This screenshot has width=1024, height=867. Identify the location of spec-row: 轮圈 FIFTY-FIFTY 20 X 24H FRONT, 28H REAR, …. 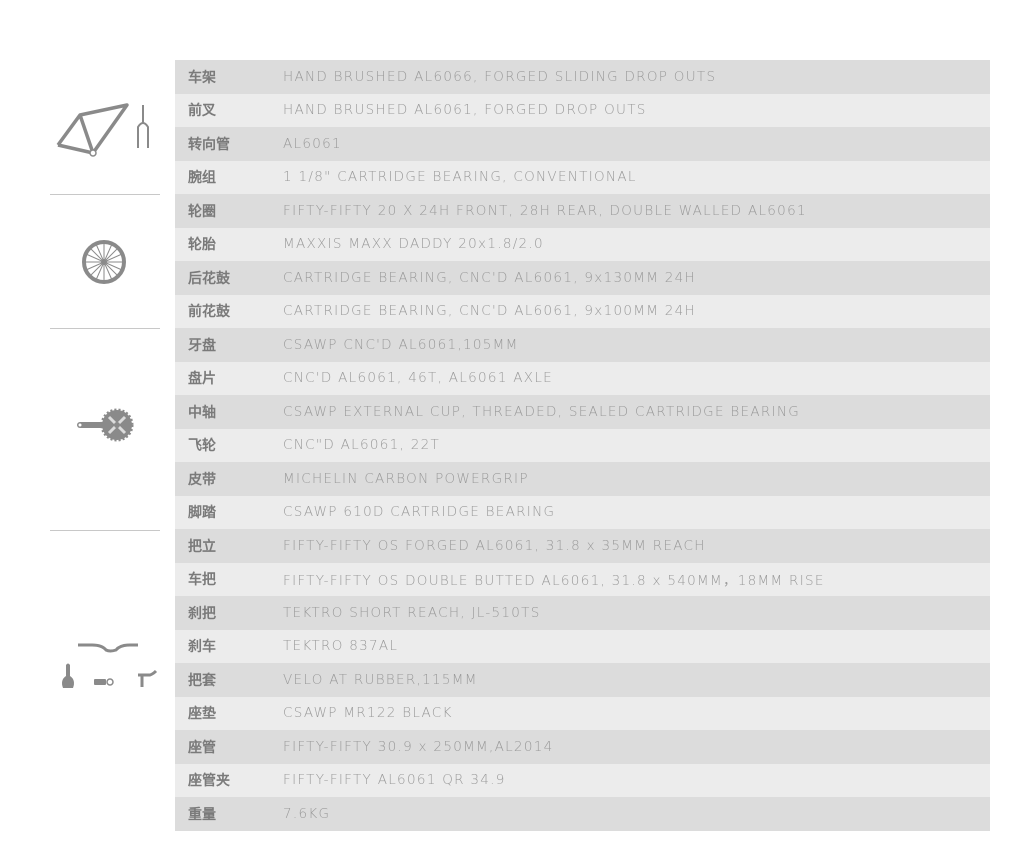
(582, 211).